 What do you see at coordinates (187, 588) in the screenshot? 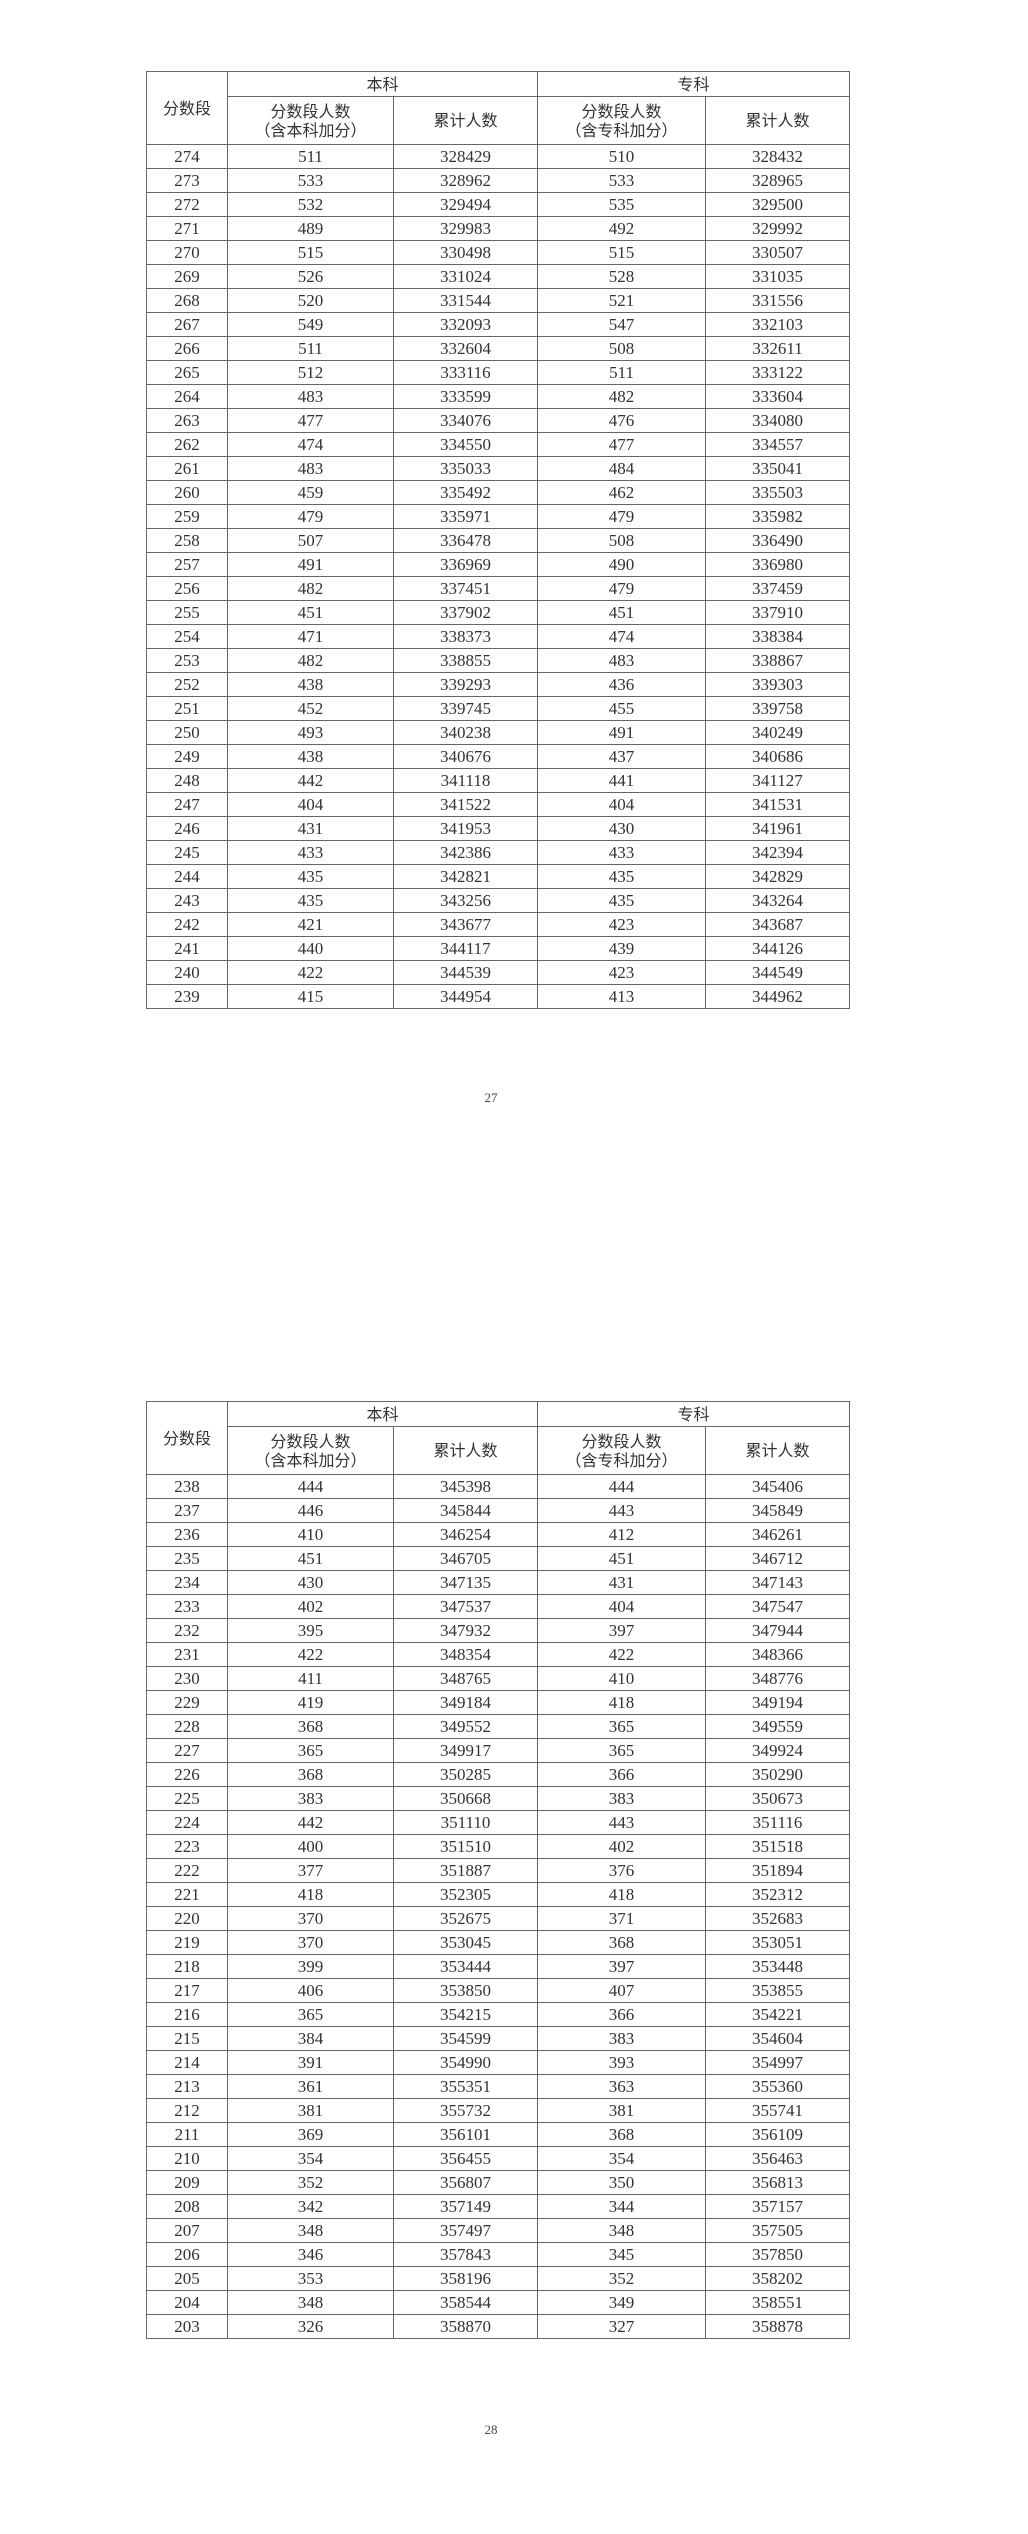
I see `score-cell: 256` at bounding box center [187, 588].